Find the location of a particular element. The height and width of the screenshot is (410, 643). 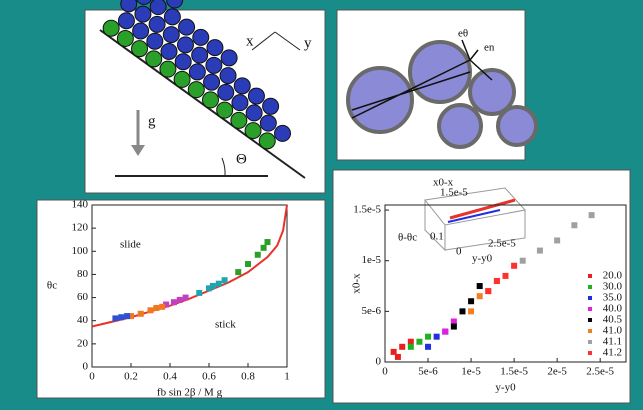

inset-label: y-y0 is located at coordinates (482, 259).